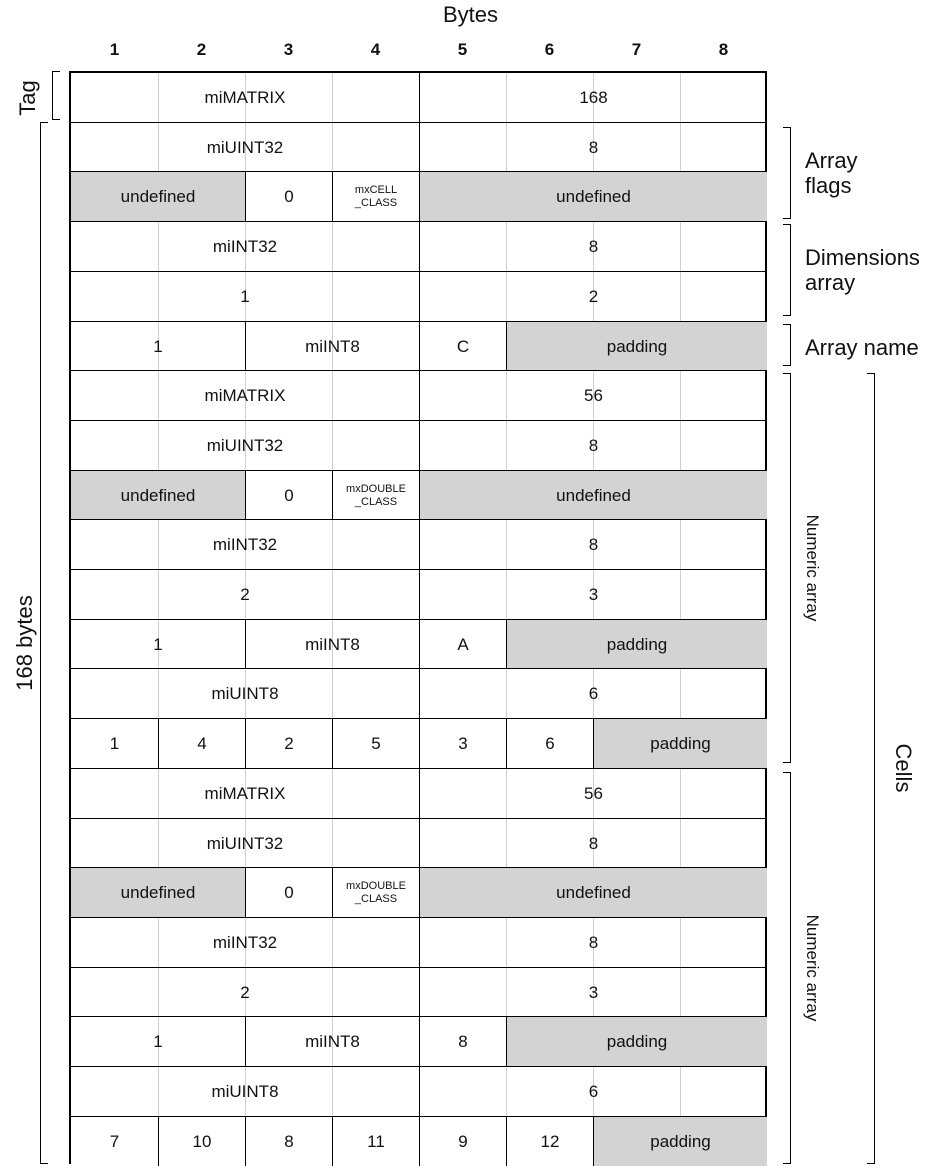  Describe the element at coordinates (549, 49) in the screenshot. I see `column-number: 6` at that location.